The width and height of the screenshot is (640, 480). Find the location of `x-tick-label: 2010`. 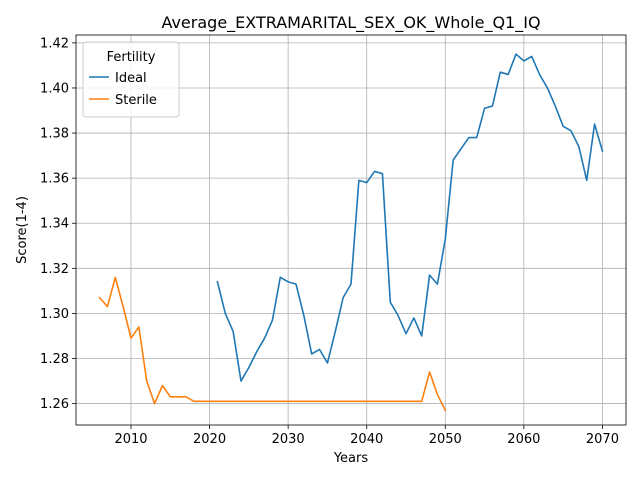

x-tick-label: 2010 is located at coordinates (130, 439).